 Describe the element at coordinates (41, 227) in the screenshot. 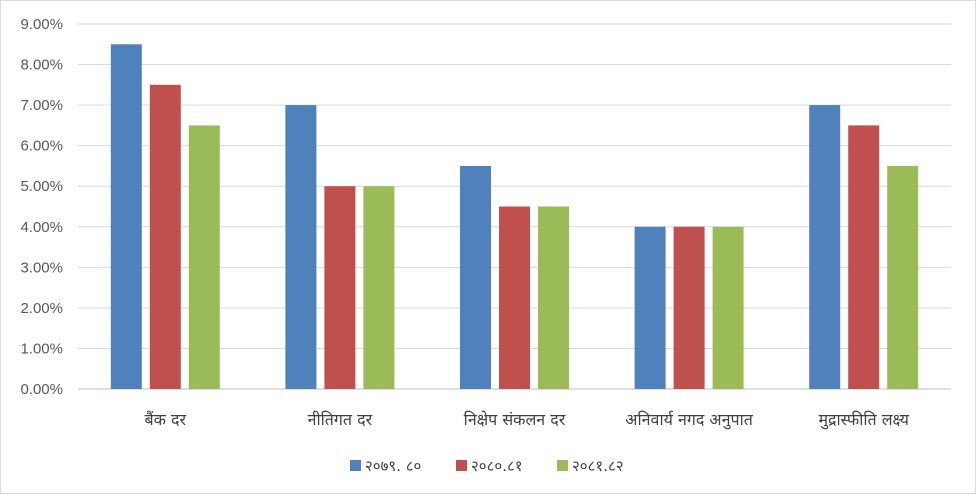

I see `y-tick-label: 4.00%` at that location.